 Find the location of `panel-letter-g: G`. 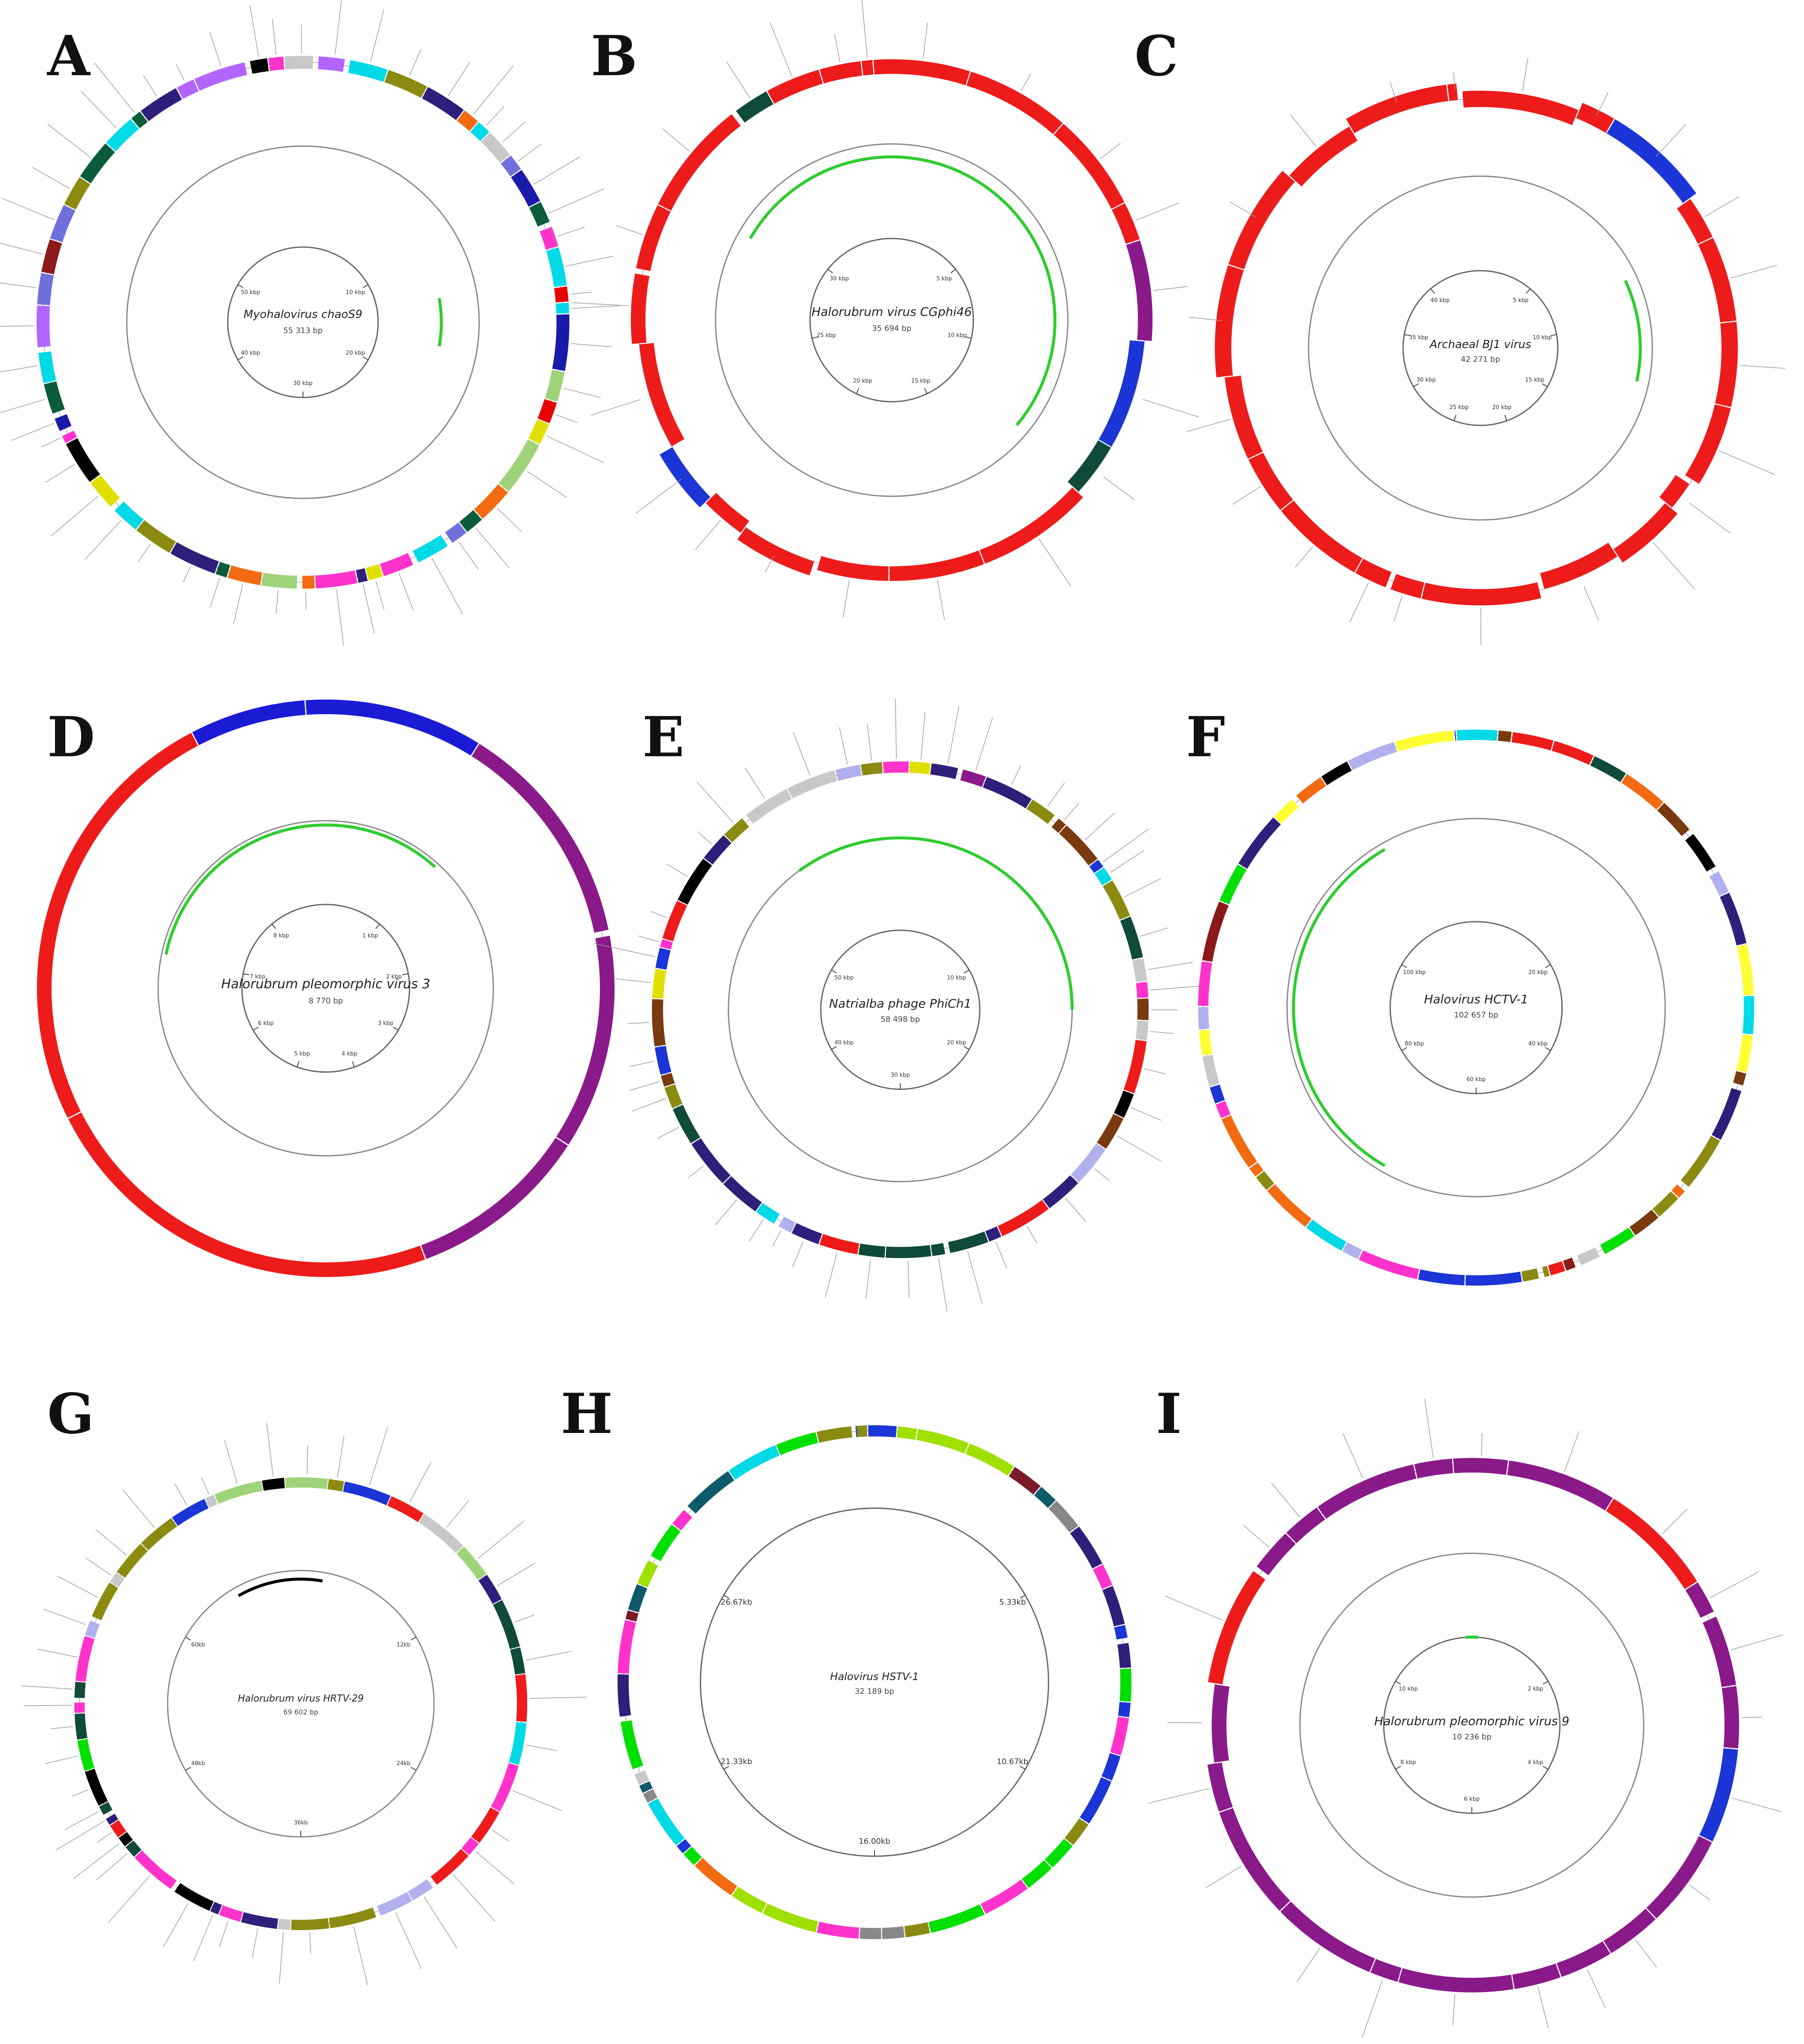

panel-letter-g: G is located at coordinates (70, 1414).